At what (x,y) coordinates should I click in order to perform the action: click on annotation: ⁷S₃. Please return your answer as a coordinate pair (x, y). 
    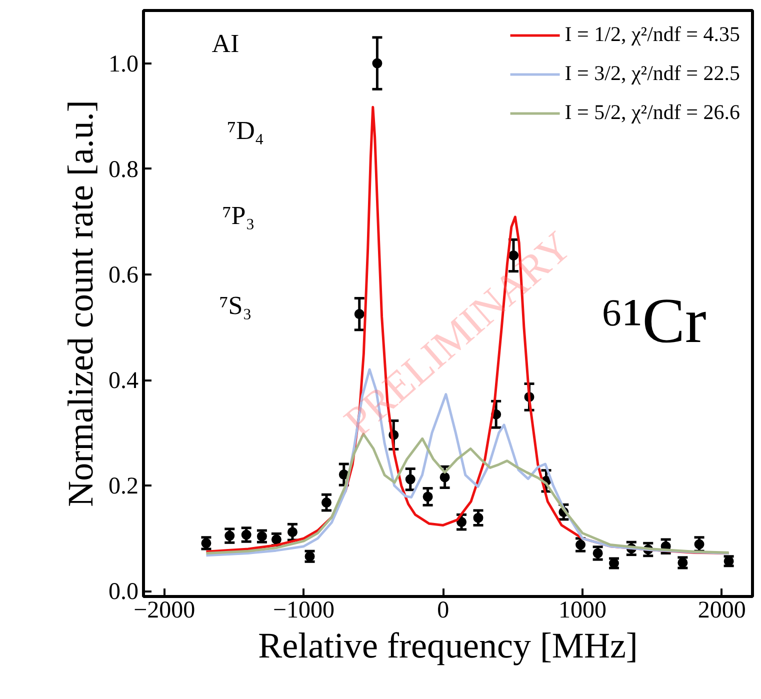
    Looking at the image, I should click on (235, 305).